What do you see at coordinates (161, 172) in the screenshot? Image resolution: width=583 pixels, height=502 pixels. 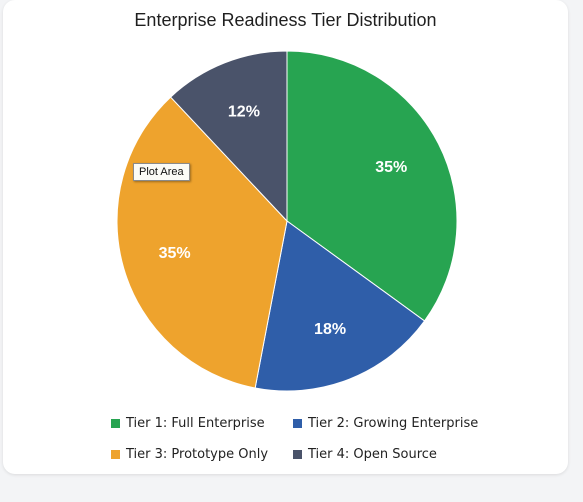 I see `plot-area-tooltip: Plot Area` at bounding box center [161, 172].